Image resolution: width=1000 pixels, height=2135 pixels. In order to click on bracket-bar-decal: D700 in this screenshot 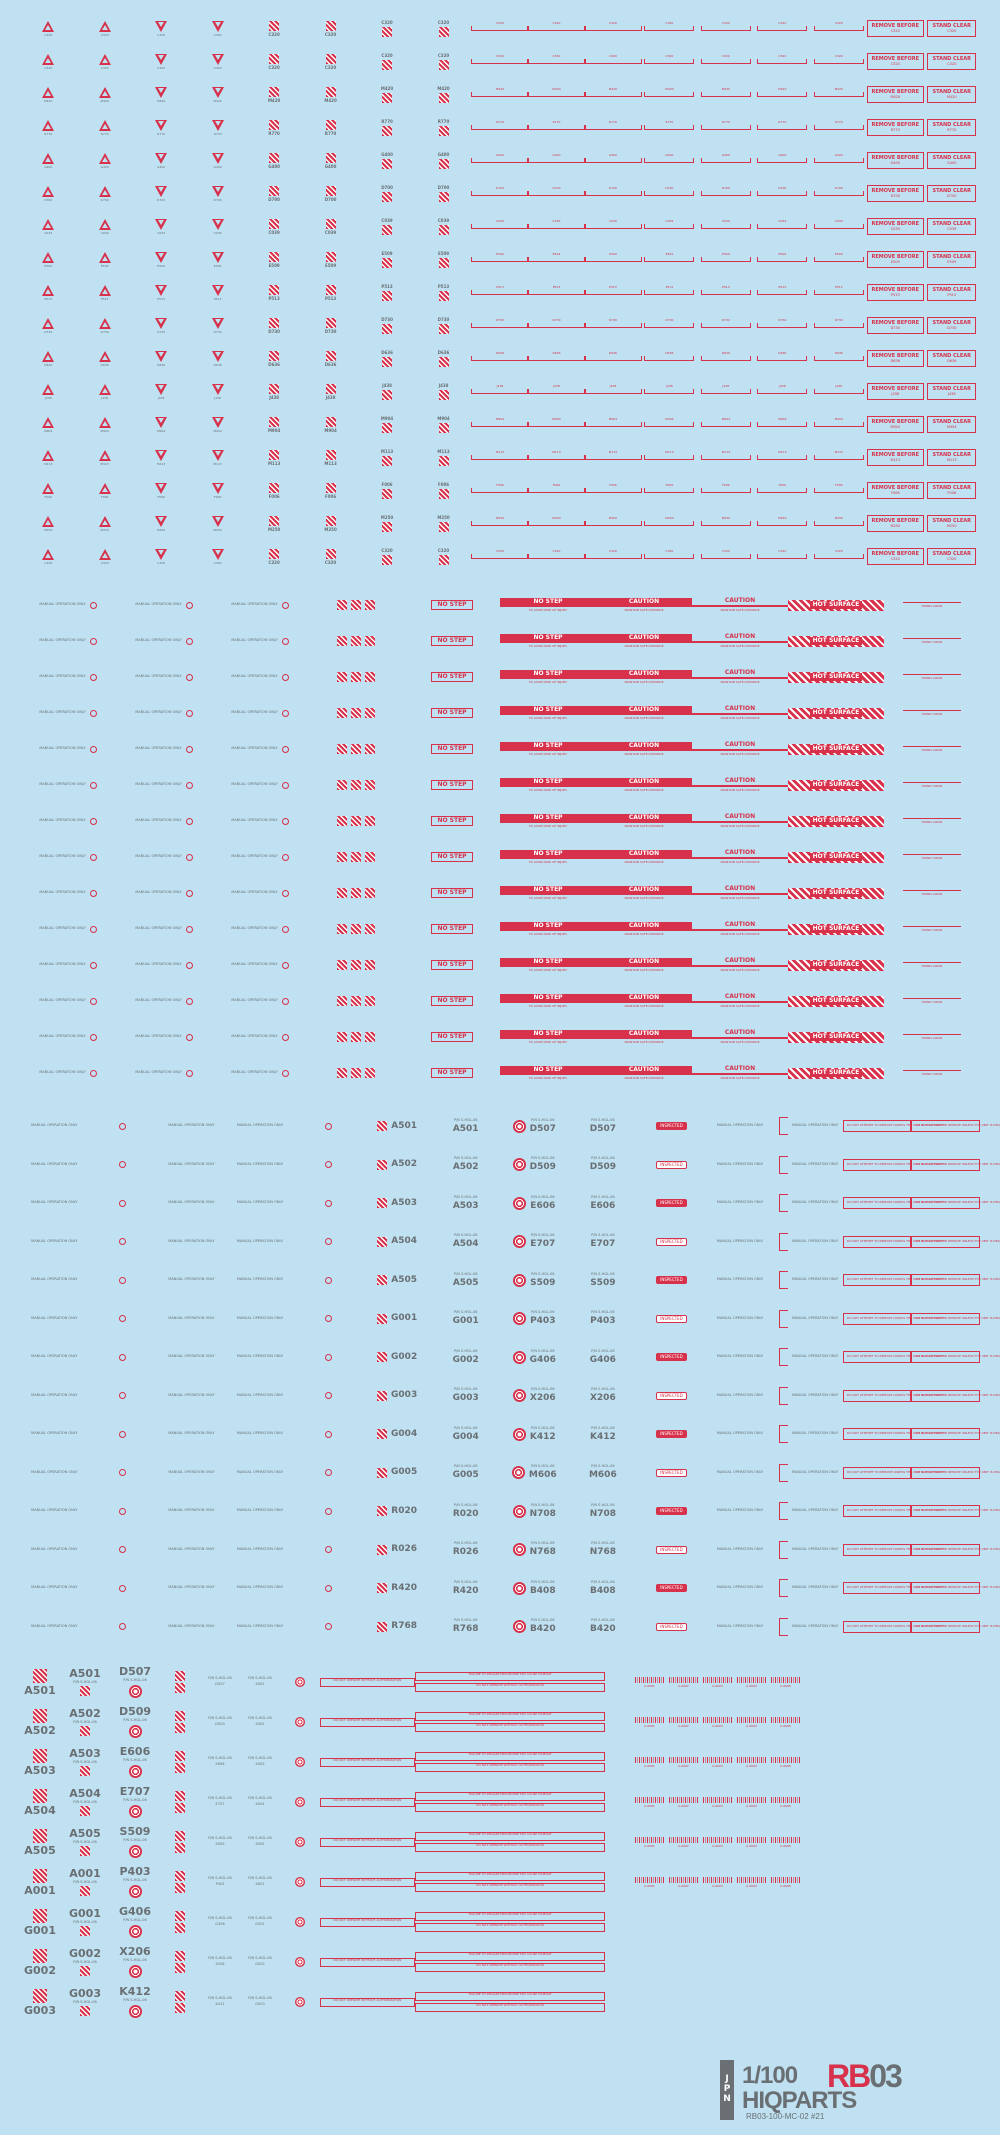, I will do `click(839, 193)`.